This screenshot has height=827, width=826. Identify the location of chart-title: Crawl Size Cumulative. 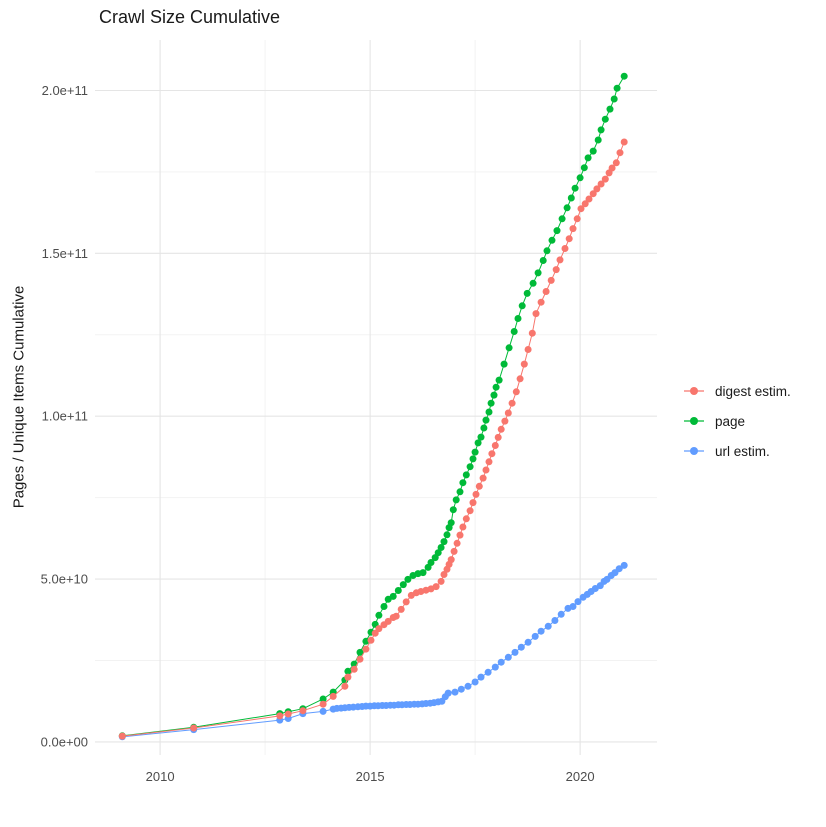
(190, 17).